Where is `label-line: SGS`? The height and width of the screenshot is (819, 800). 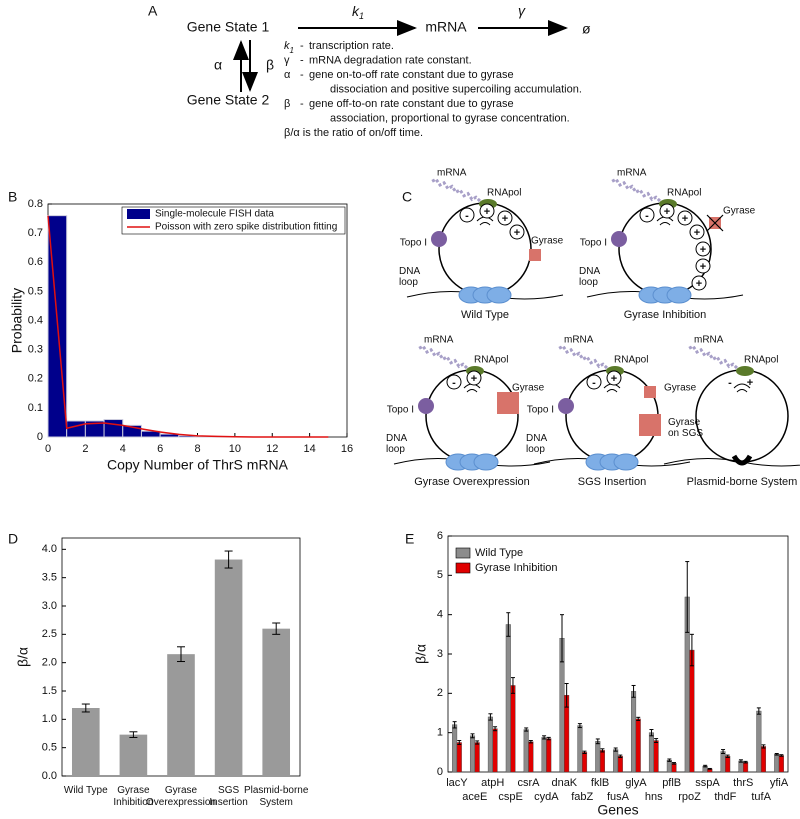 label-line: SGS is located at coordinates (228, 790).